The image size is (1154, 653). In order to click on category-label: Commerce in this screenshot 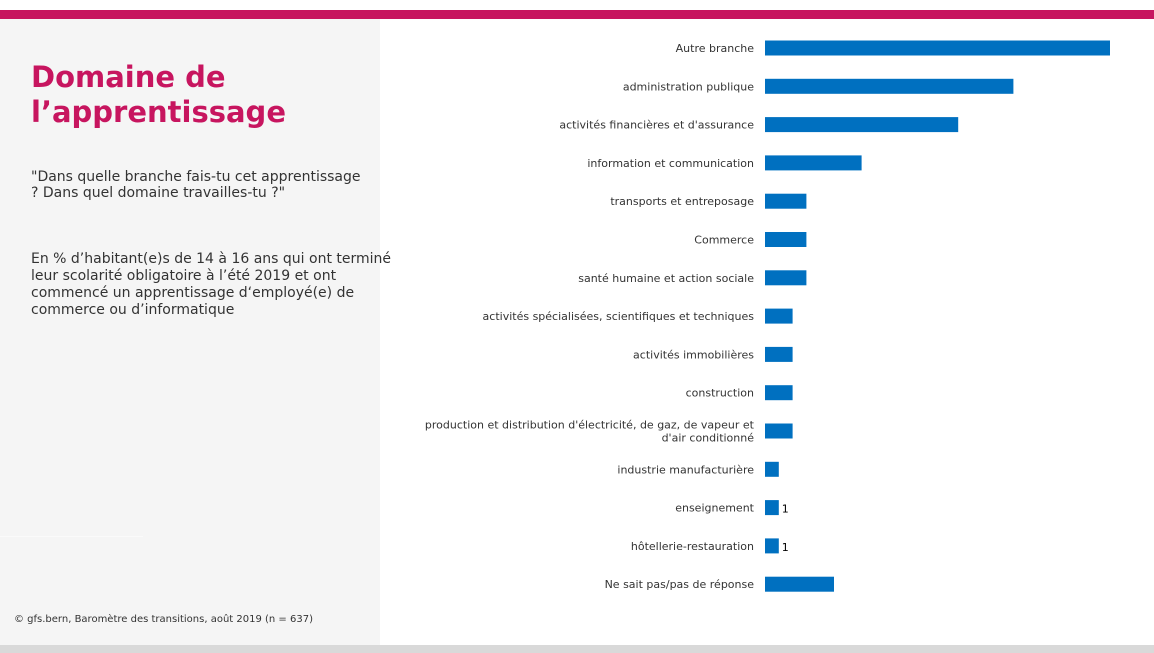, I will do `click(724, 240)`.